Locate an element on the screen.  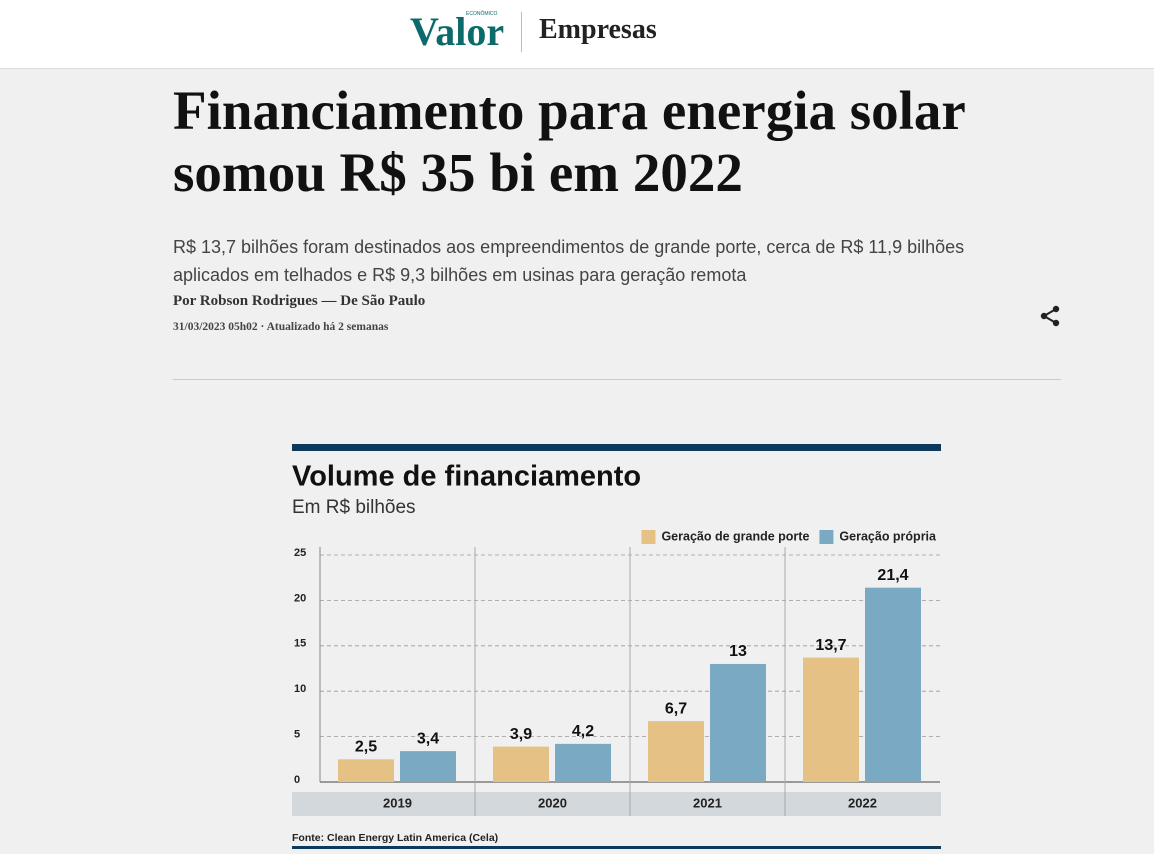
y-tick-label: 0 is located at coordinates (297, 780).